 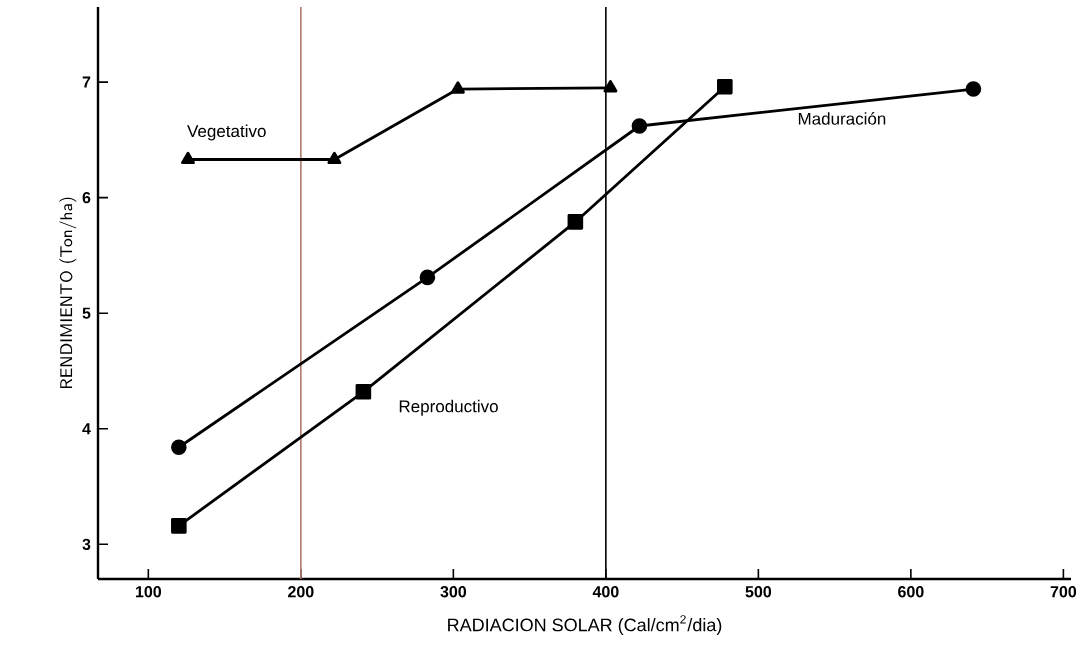 I want to click on series-label: Vegetativo, so click(x=226, y=132).